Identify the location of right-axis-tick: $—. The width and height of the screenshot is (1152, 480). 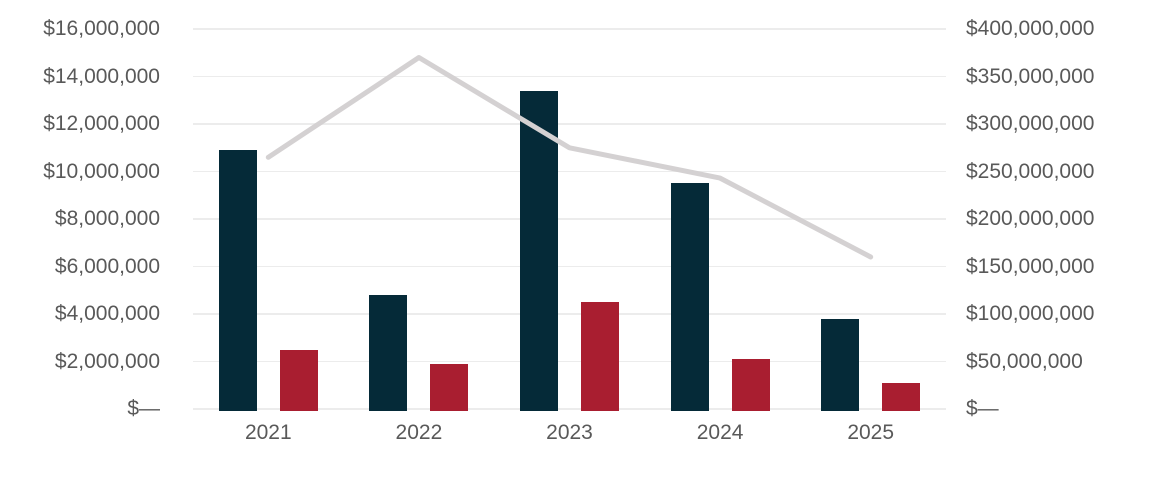
(982, 408).